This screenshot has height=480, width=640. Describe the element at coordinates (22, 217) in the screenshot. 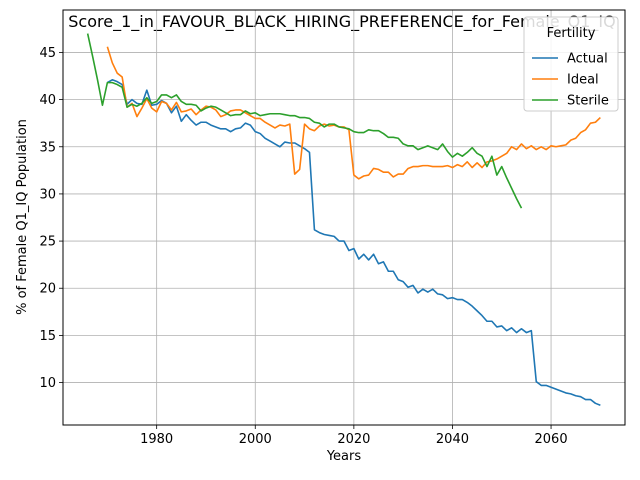

I see `y-axis-title: % of Female Q1_IQ Population` at that location.